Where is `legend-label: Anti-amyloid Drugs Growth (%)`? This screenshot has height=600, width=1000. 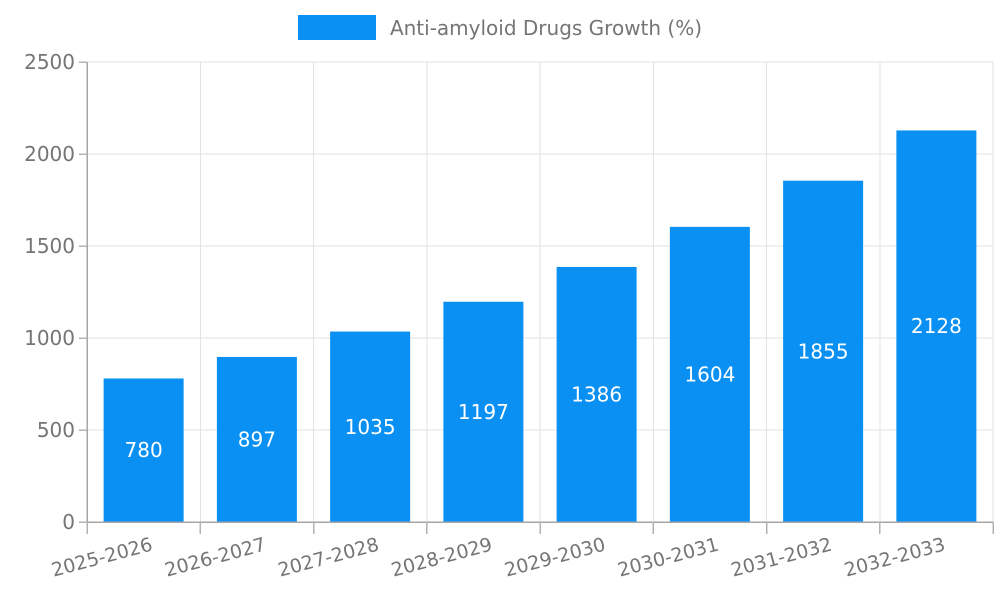 legend-label: Anti-amyloid Drugs Growth (%) is located at coordinates (546, 27).